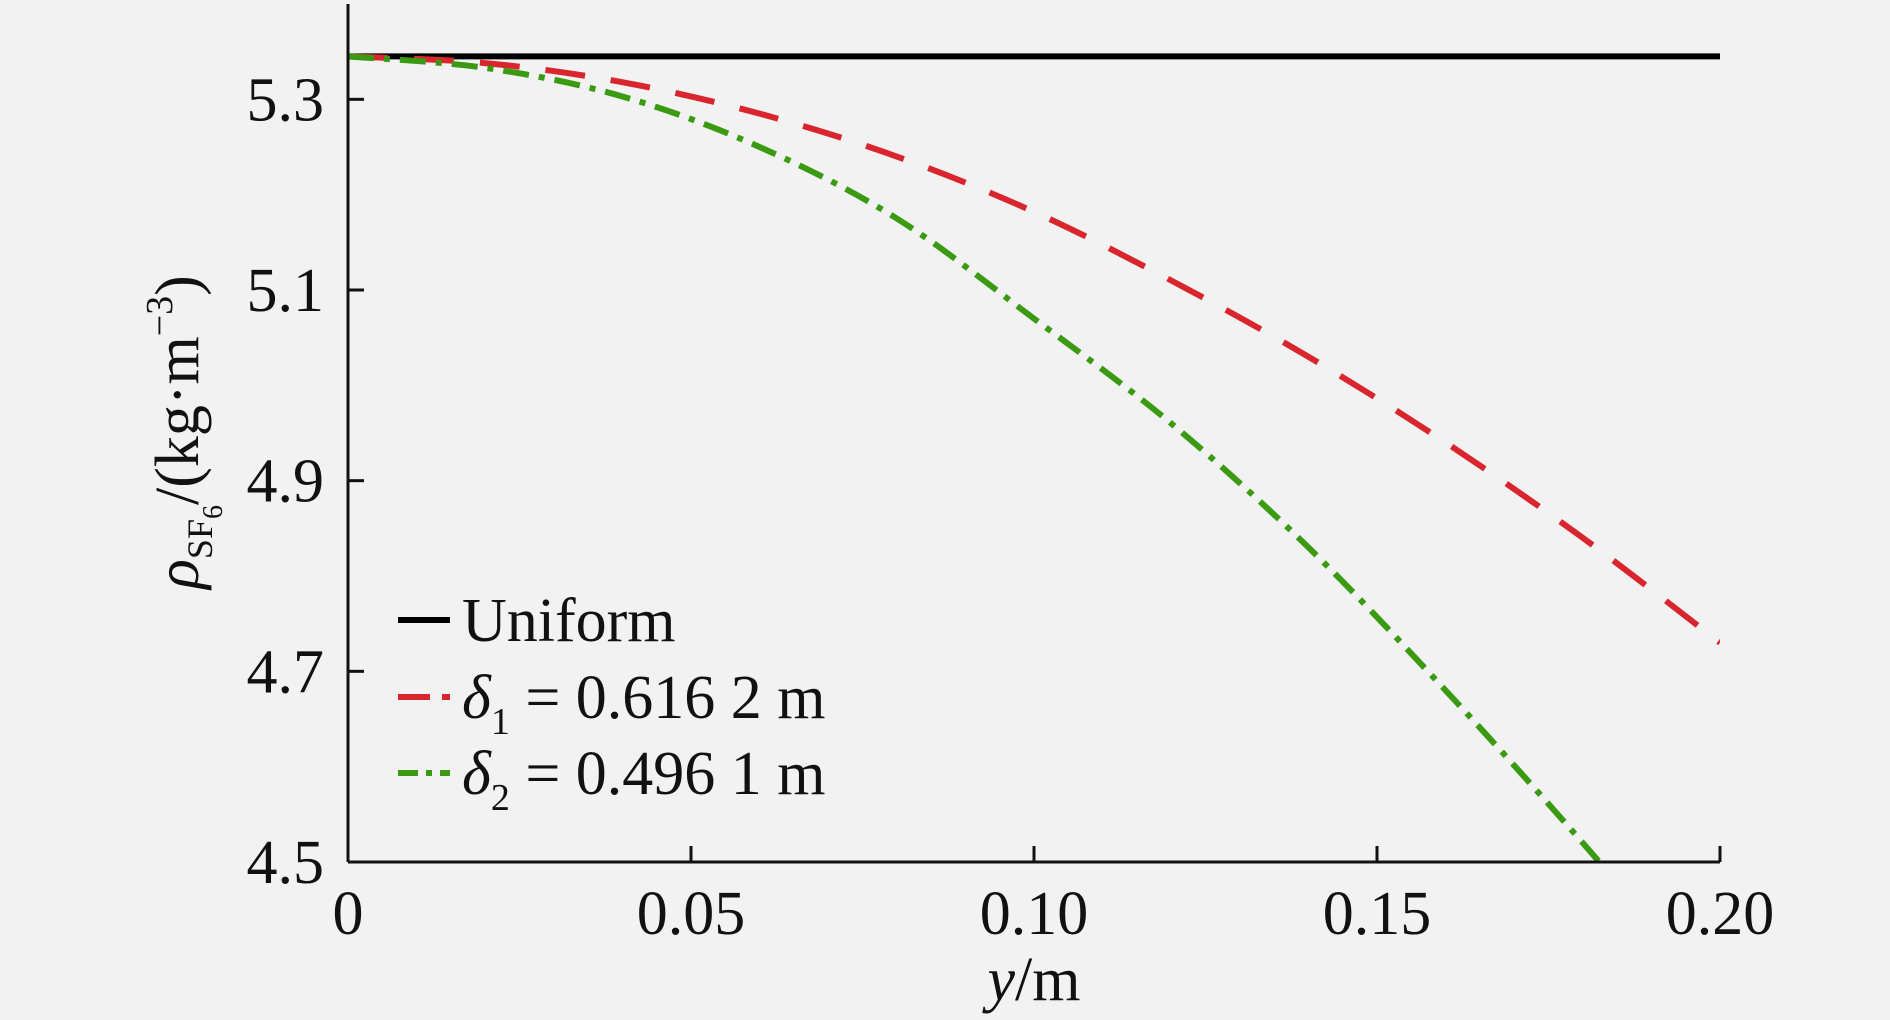  I want to click on x-axis-label: y/m, so click(1031, 980).